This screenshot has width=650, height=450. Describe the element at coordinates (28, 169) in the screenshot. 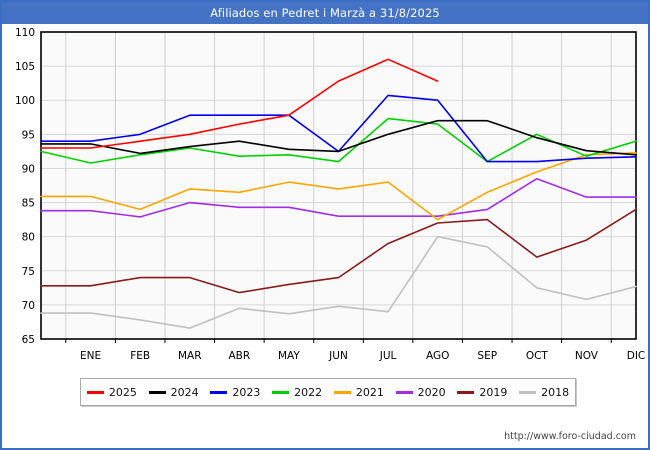

I see `y-axis-tick-label: 90` at that location.